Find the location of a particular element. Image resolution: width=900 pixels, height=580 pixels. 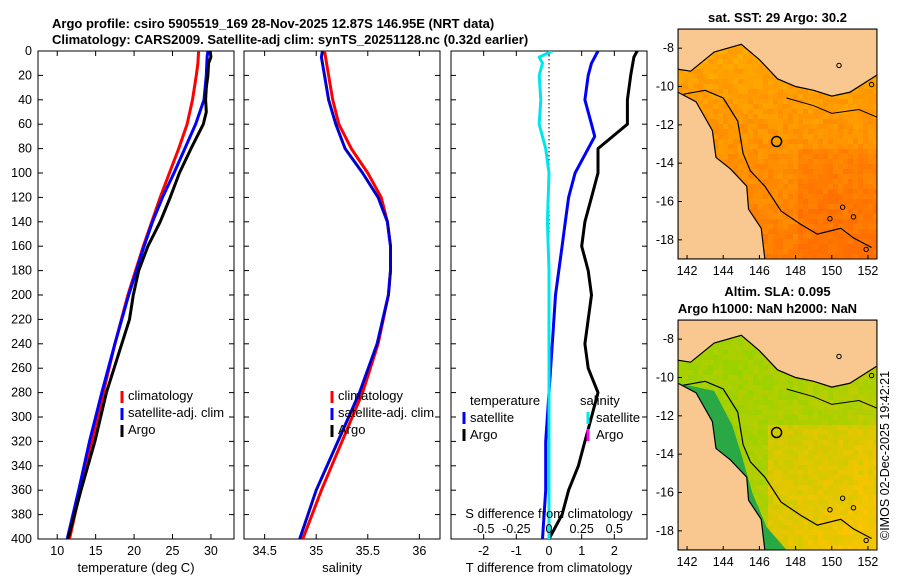

depth-tick-label: 300 is located at coordinates (21, 417).